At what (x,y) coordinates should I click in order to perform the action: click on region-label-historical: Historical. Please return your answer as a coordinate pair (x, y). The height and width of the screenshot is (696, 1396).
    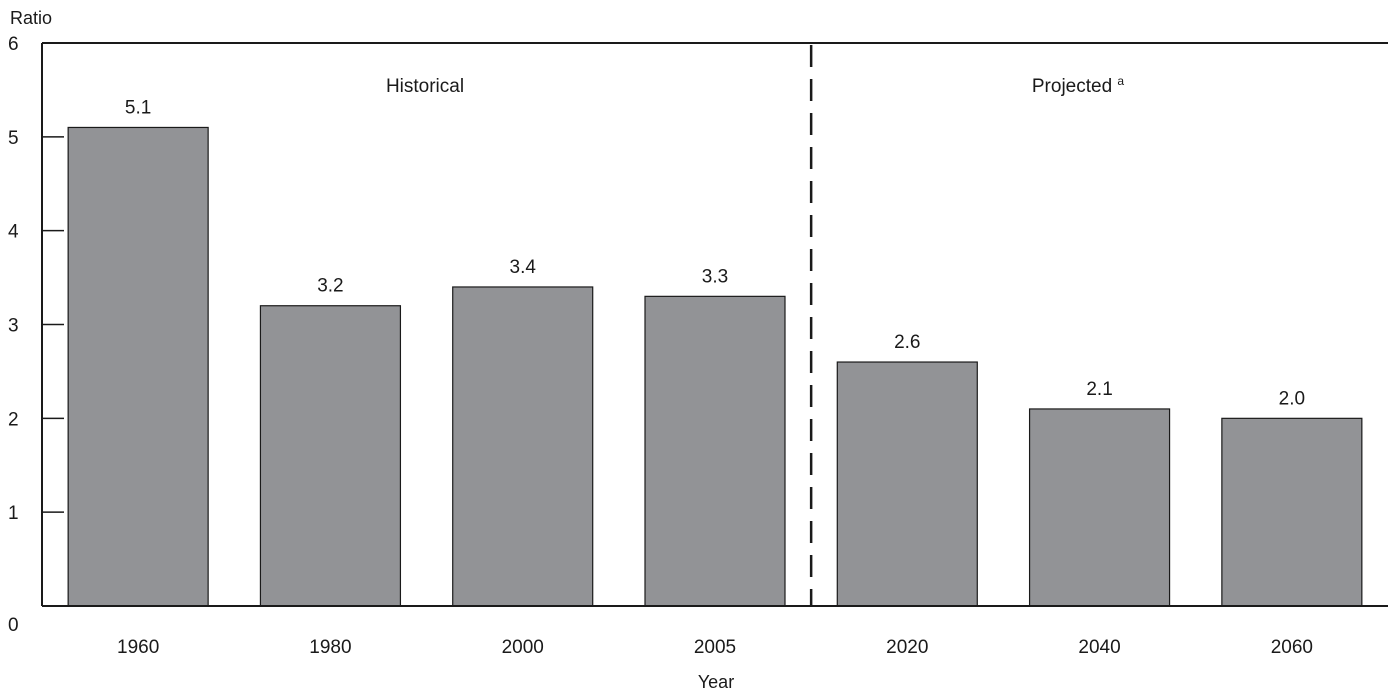
    Looking at the image, I should click on (425, 86).